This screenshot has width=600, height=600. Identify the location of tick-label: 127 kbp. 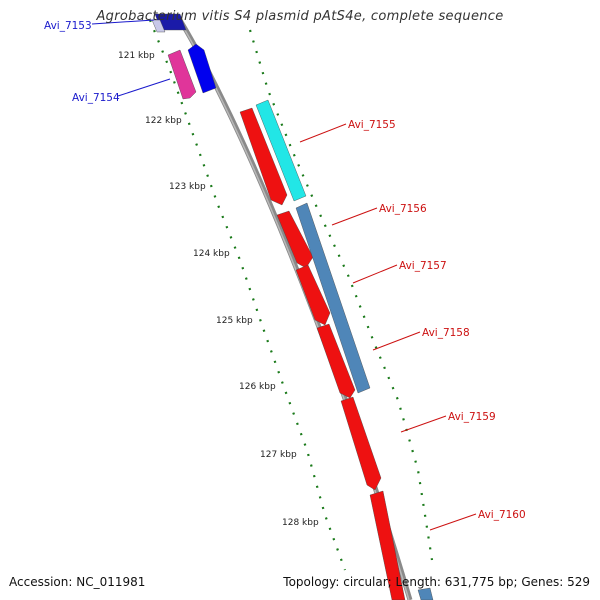
(278, 455).